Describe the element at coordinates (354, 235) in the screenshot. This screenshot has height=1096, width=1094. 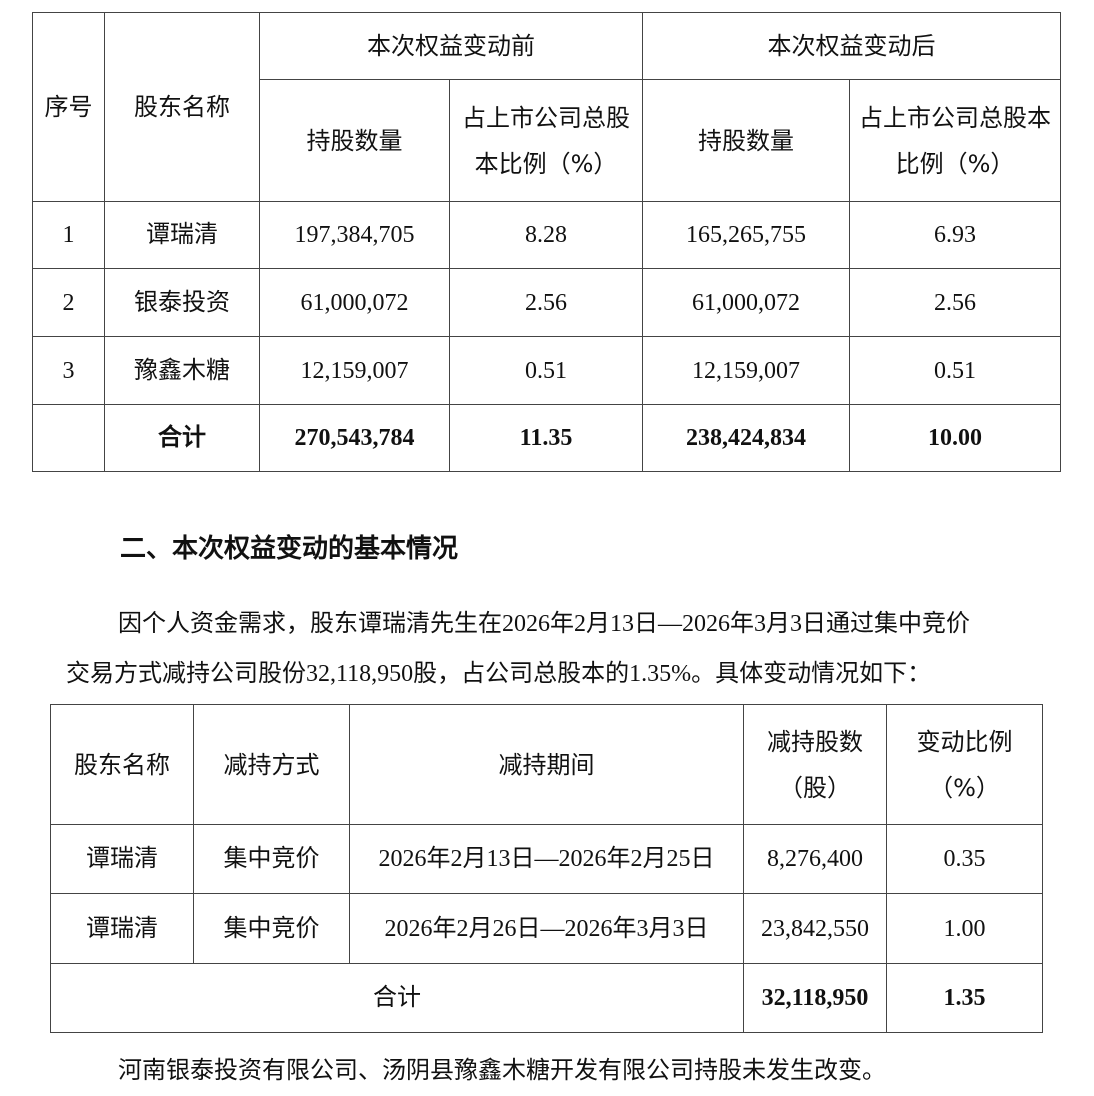
I see `cell-shares-before: 197,384,705` at that location.